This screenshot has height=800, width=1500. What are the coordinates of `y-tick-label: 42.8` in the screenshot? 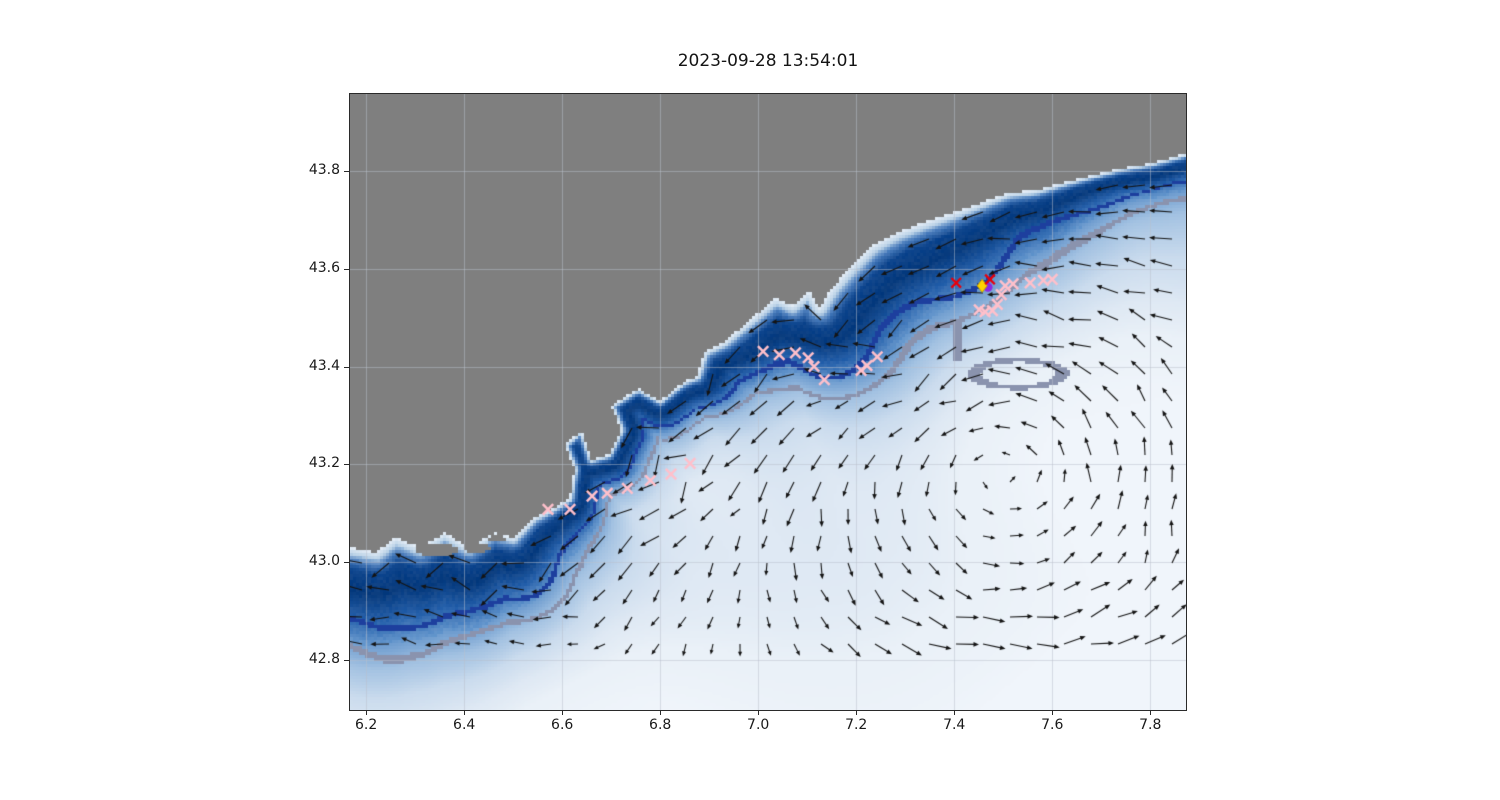 It's located at (324, 659).